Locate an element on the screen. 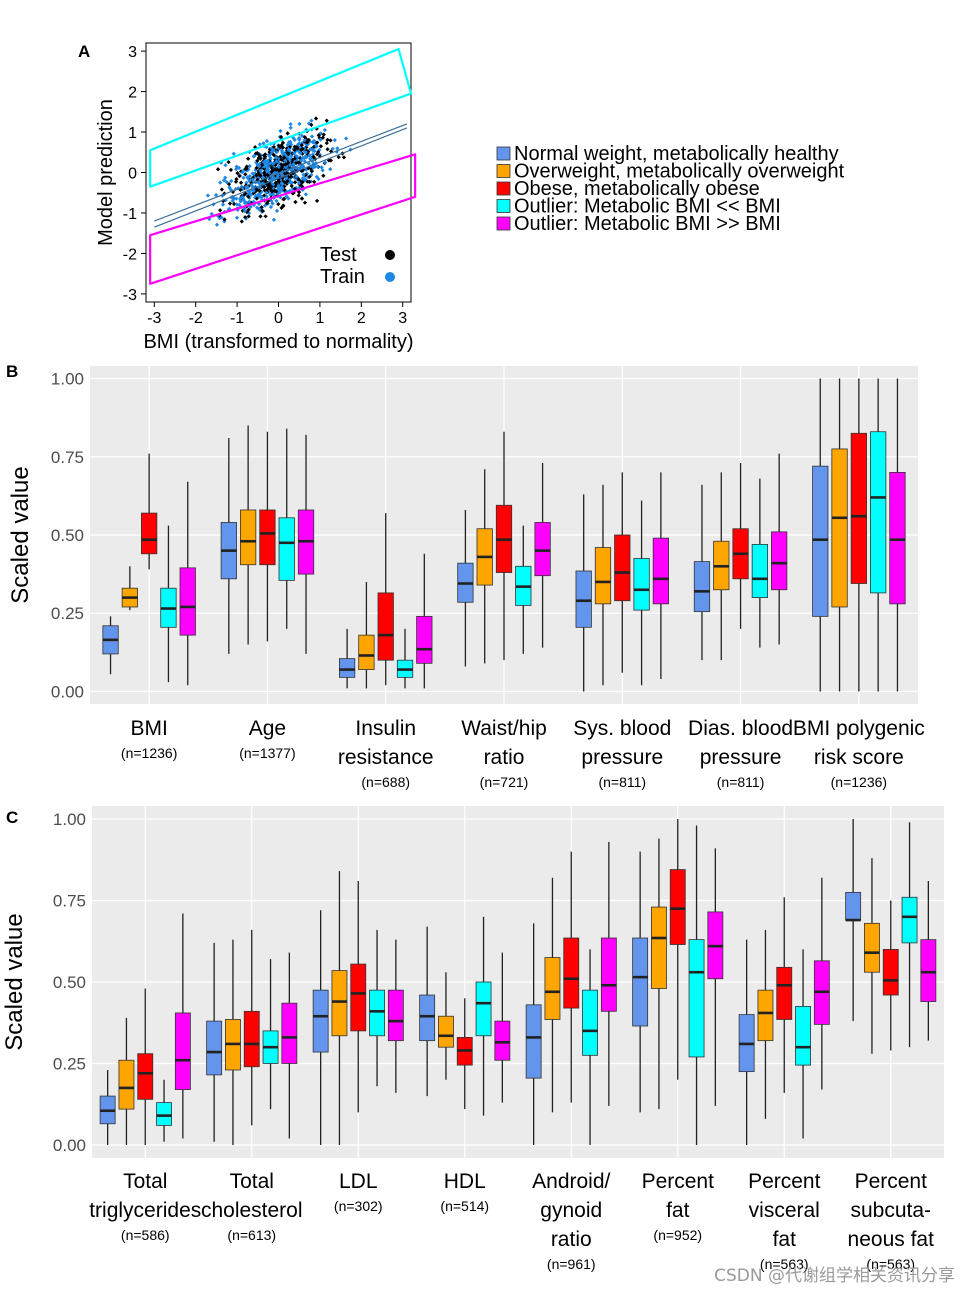 The height and width of the screenshot is (1294, 969). scatter-legend-label: Train is located at coordinates (342, 277).